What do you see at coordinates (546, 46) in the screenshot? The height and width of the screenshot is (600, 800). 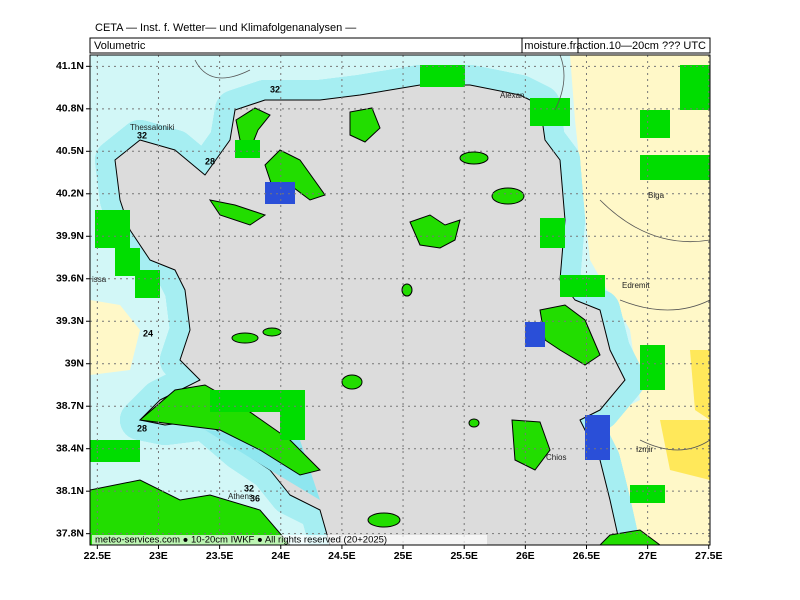 I see `header-right-prefix: moisture.` at bounding box center [546, 46].